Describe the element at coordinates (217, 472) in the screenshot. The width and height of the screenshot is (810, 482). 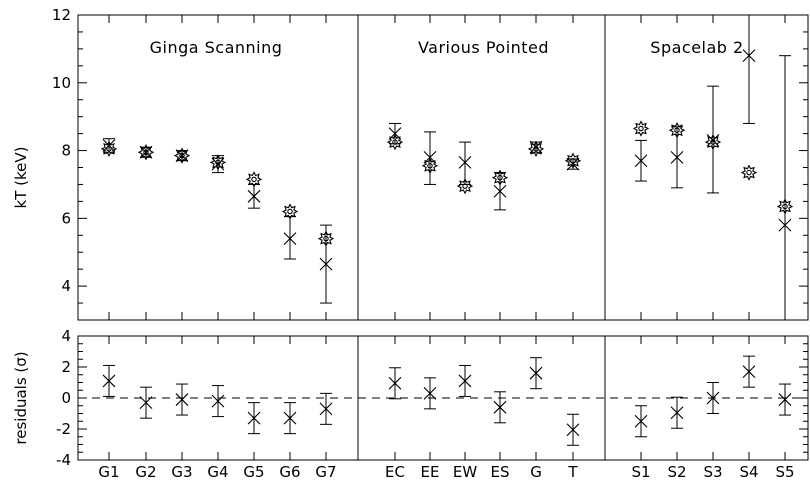
I see `x-tick-label: G4` at that location.